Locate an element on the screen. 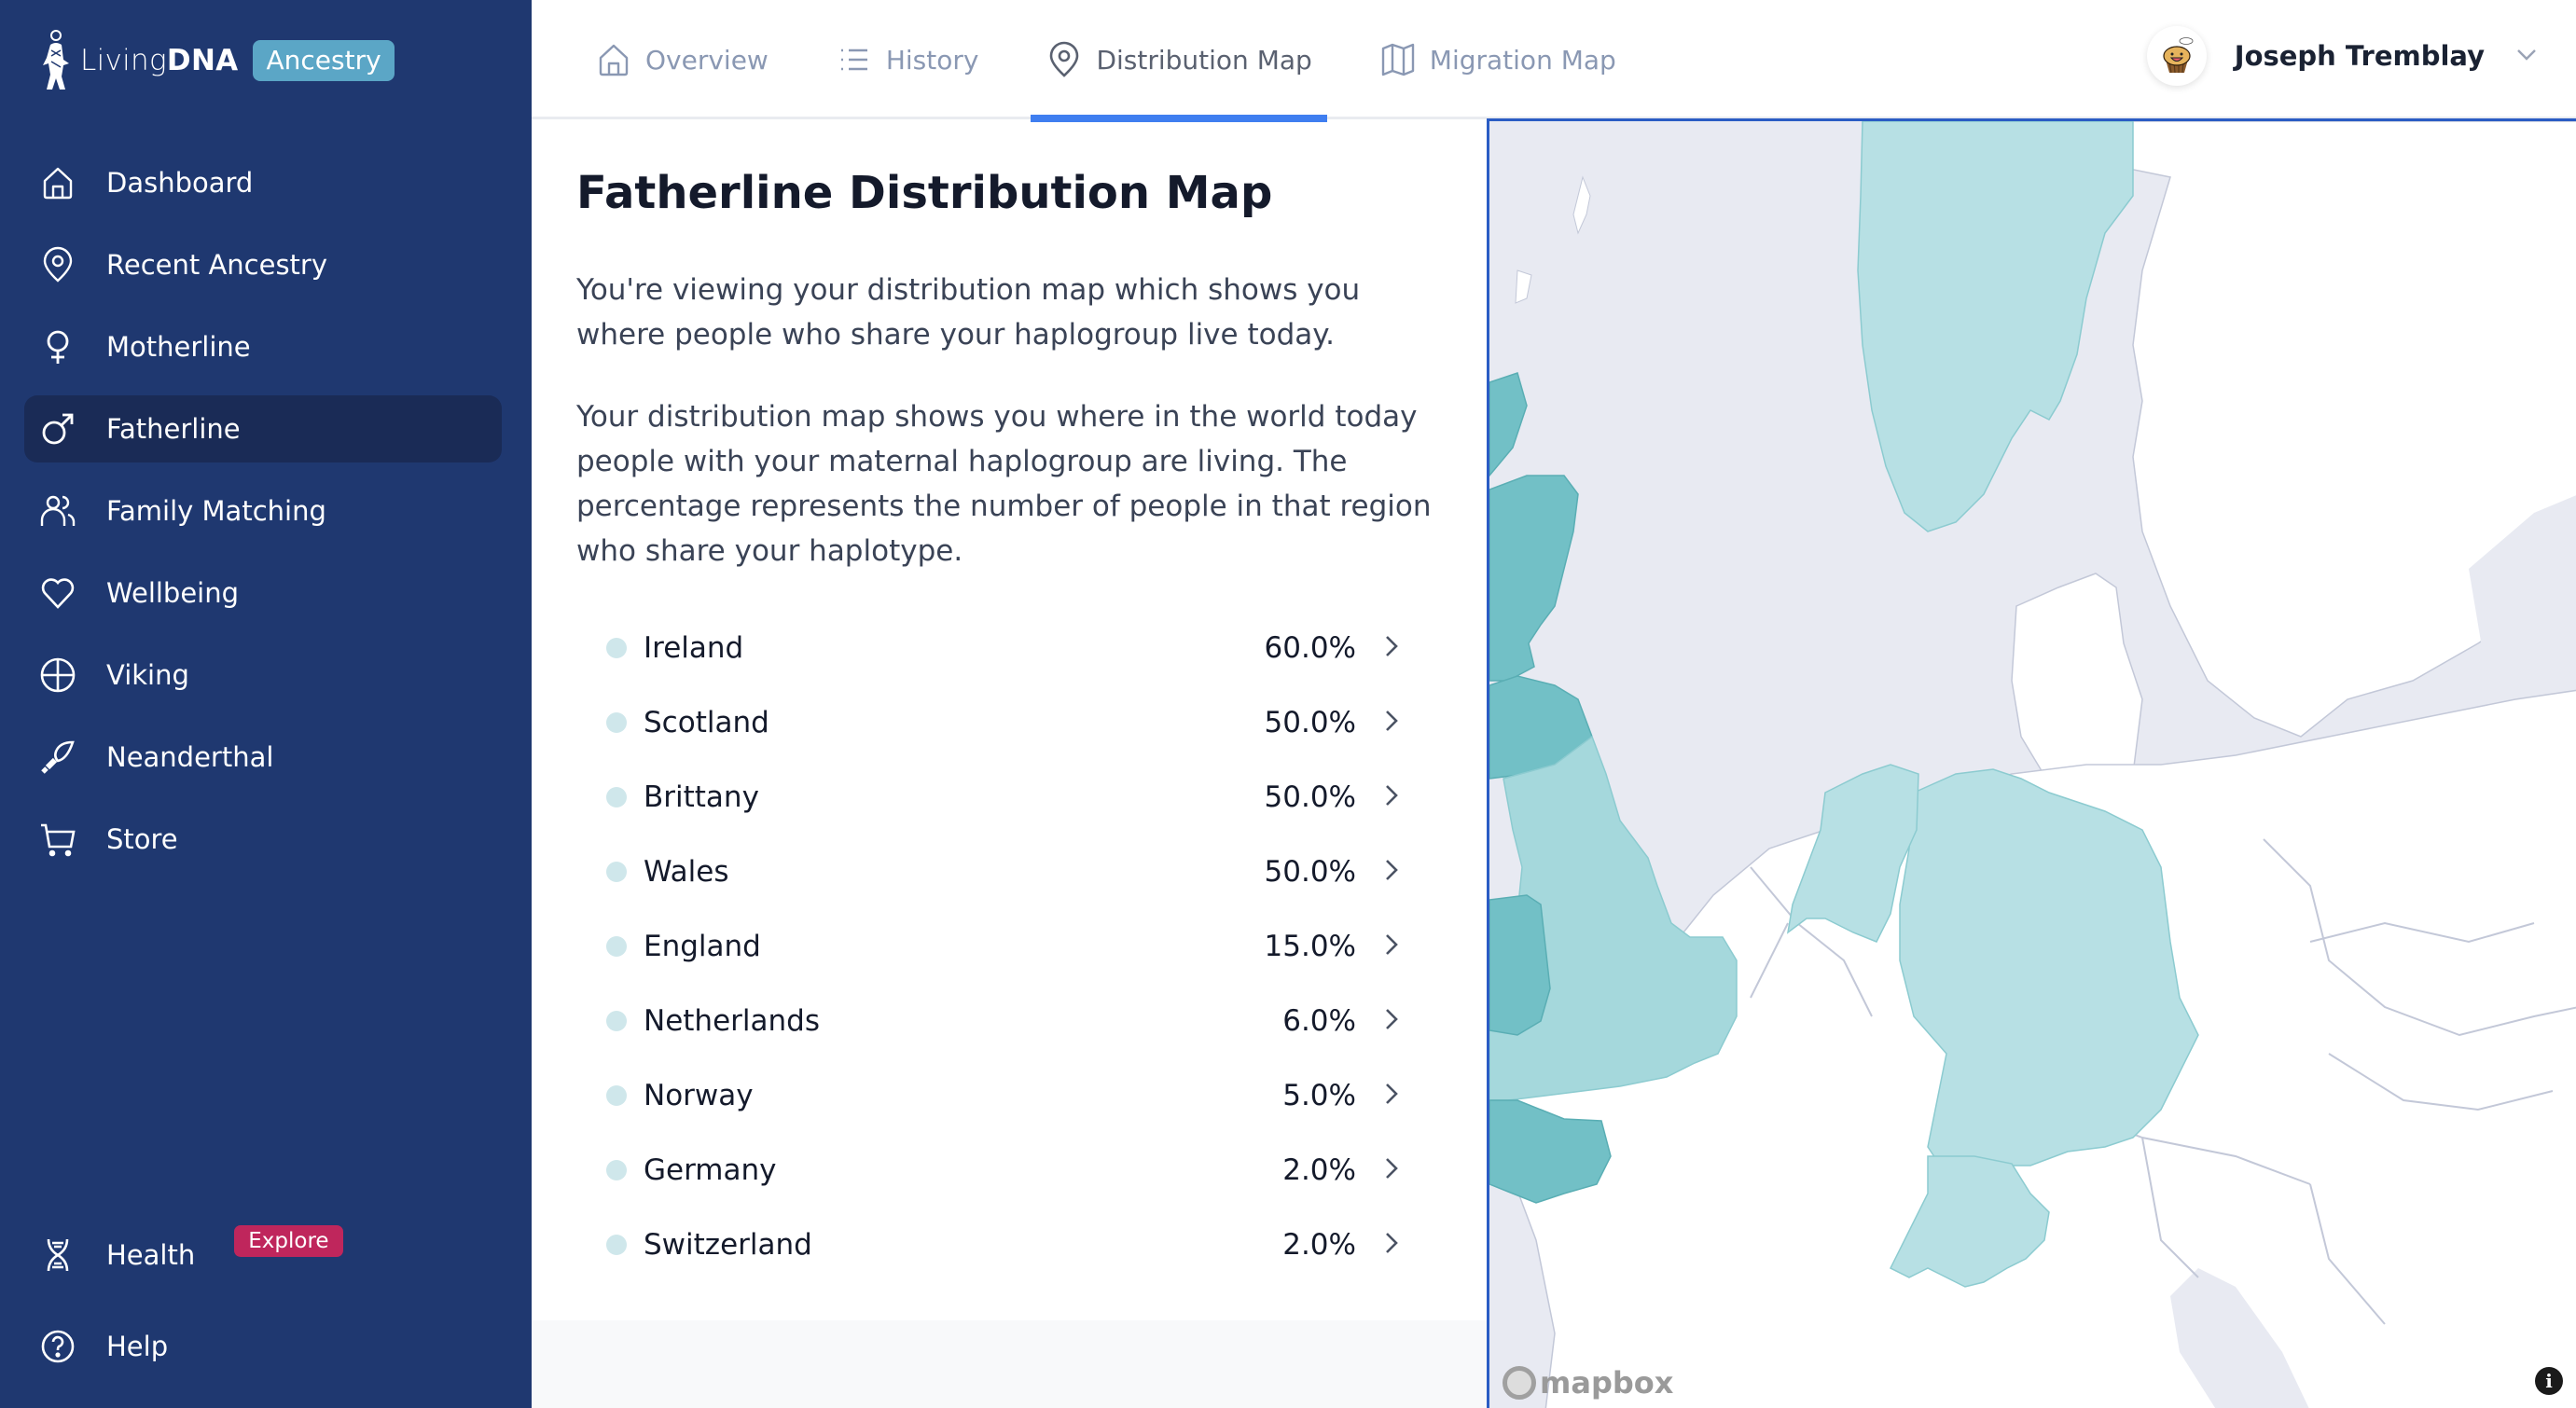 Image resolution: width=2576 pixels, height=1408 pixels. sidebar-item-label: Fatherline is located at coordinates (173, 429).